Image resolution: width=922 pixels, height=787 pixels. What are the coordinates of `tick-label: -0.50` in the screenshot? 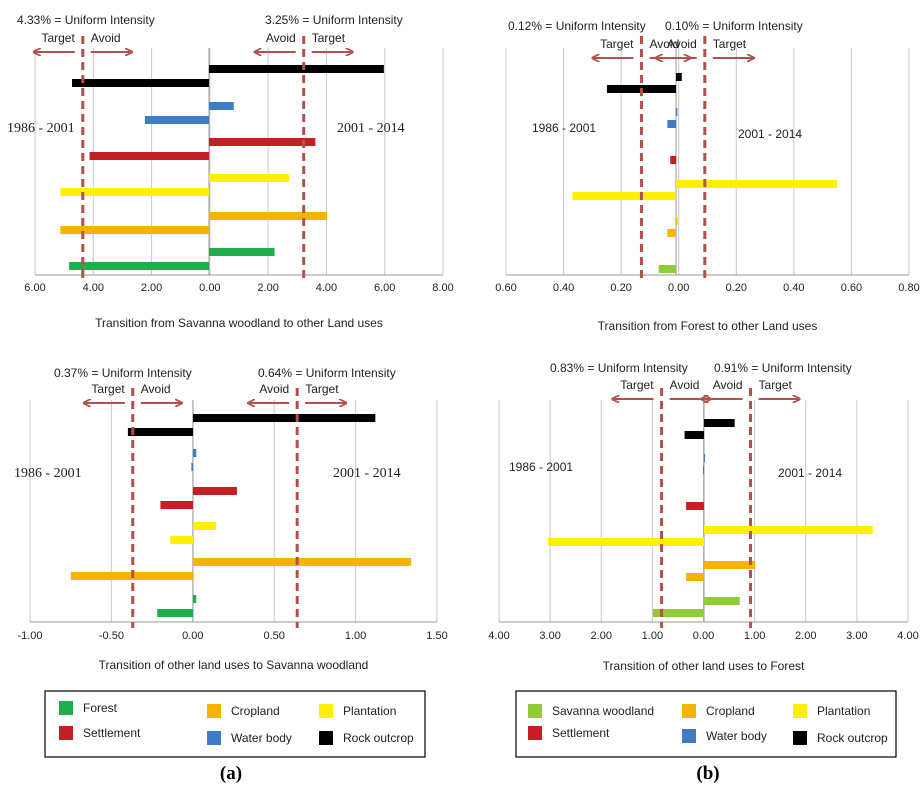 It's located at (111, 636).